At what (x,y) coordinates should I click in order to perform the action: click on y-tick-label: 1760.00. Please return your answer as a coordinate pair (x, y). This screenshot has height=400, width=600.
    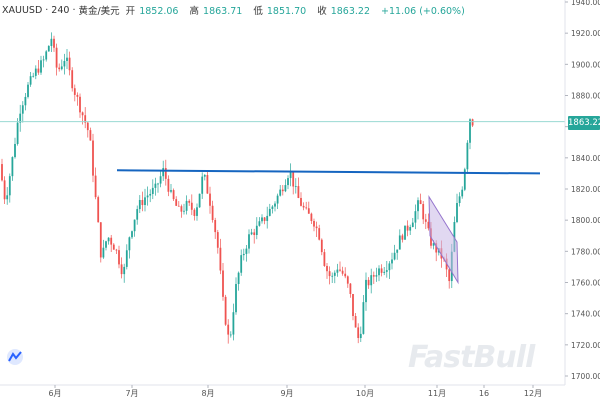
    Looking at the image, I should click on (585, 283).